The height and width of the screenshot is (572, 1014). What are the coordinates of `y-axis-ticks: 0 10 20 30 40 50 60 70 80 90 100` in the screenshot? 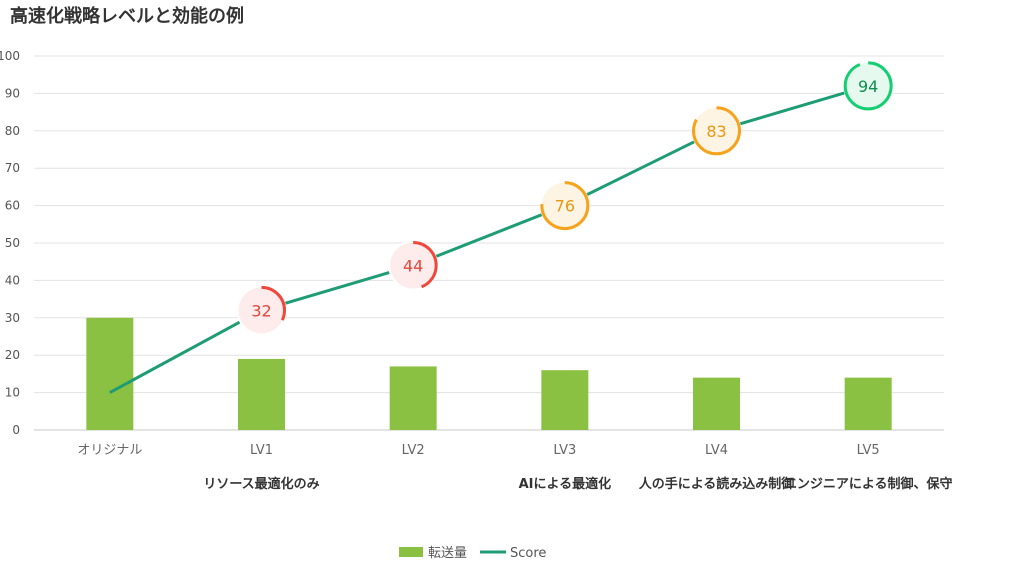 It's located at (10, 243).